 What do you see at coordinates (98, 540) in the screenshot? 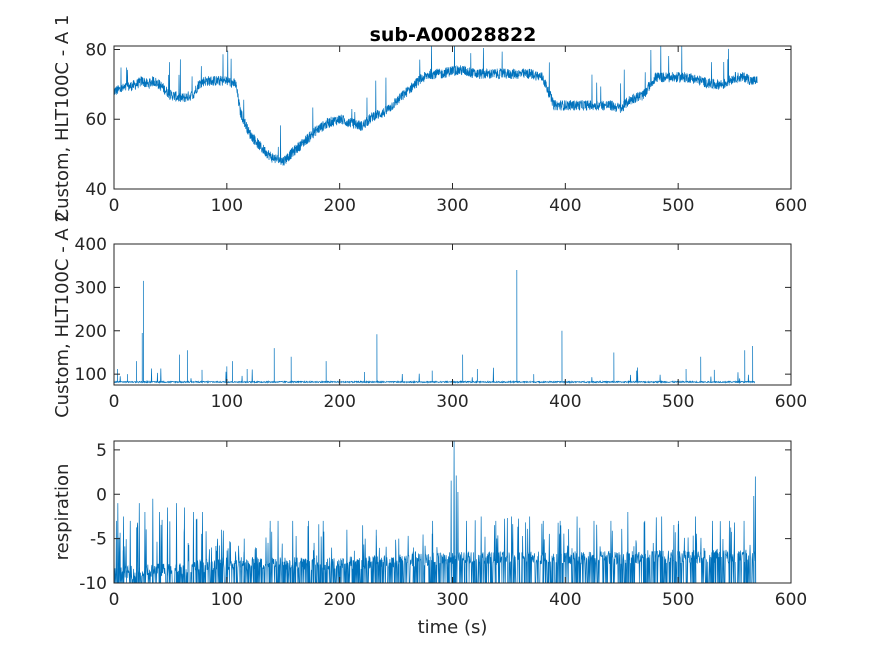
I see `y-tick-label: -5` at bounding box center [98, 540].